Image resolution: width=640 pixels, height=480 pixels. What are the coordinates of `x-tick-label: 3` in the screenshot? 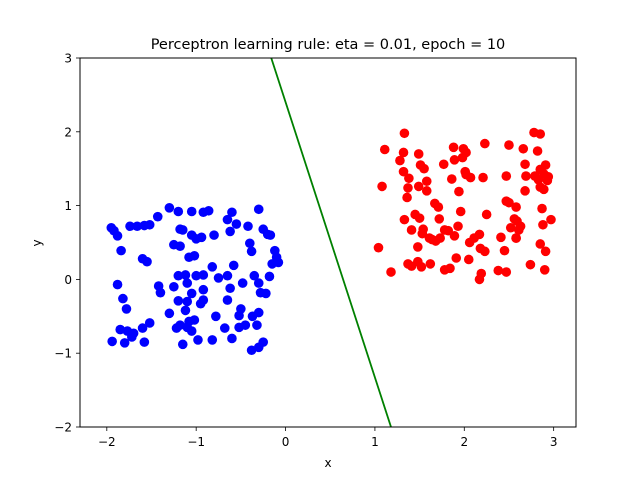 It's located at (554, 442).